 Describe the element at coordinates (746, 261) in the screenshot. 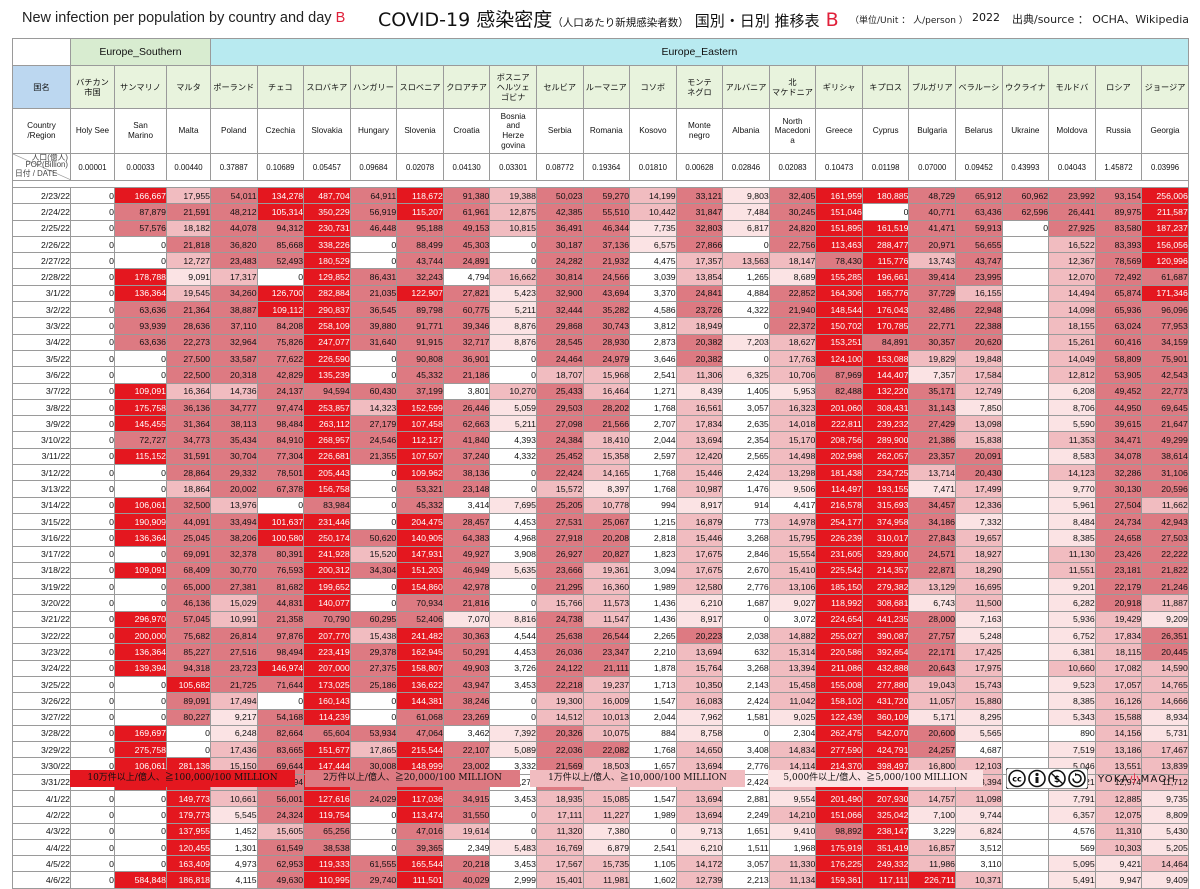

I see `value-cell: 13,563` at that location.